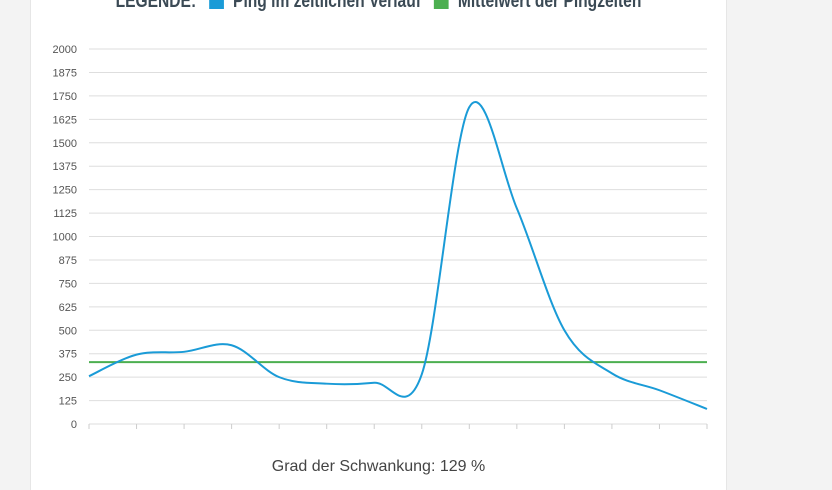 The image size is (832, 490). I want to click on legend-label-ping: Ping im zeitlichen Verlauf, so click(327, 6).